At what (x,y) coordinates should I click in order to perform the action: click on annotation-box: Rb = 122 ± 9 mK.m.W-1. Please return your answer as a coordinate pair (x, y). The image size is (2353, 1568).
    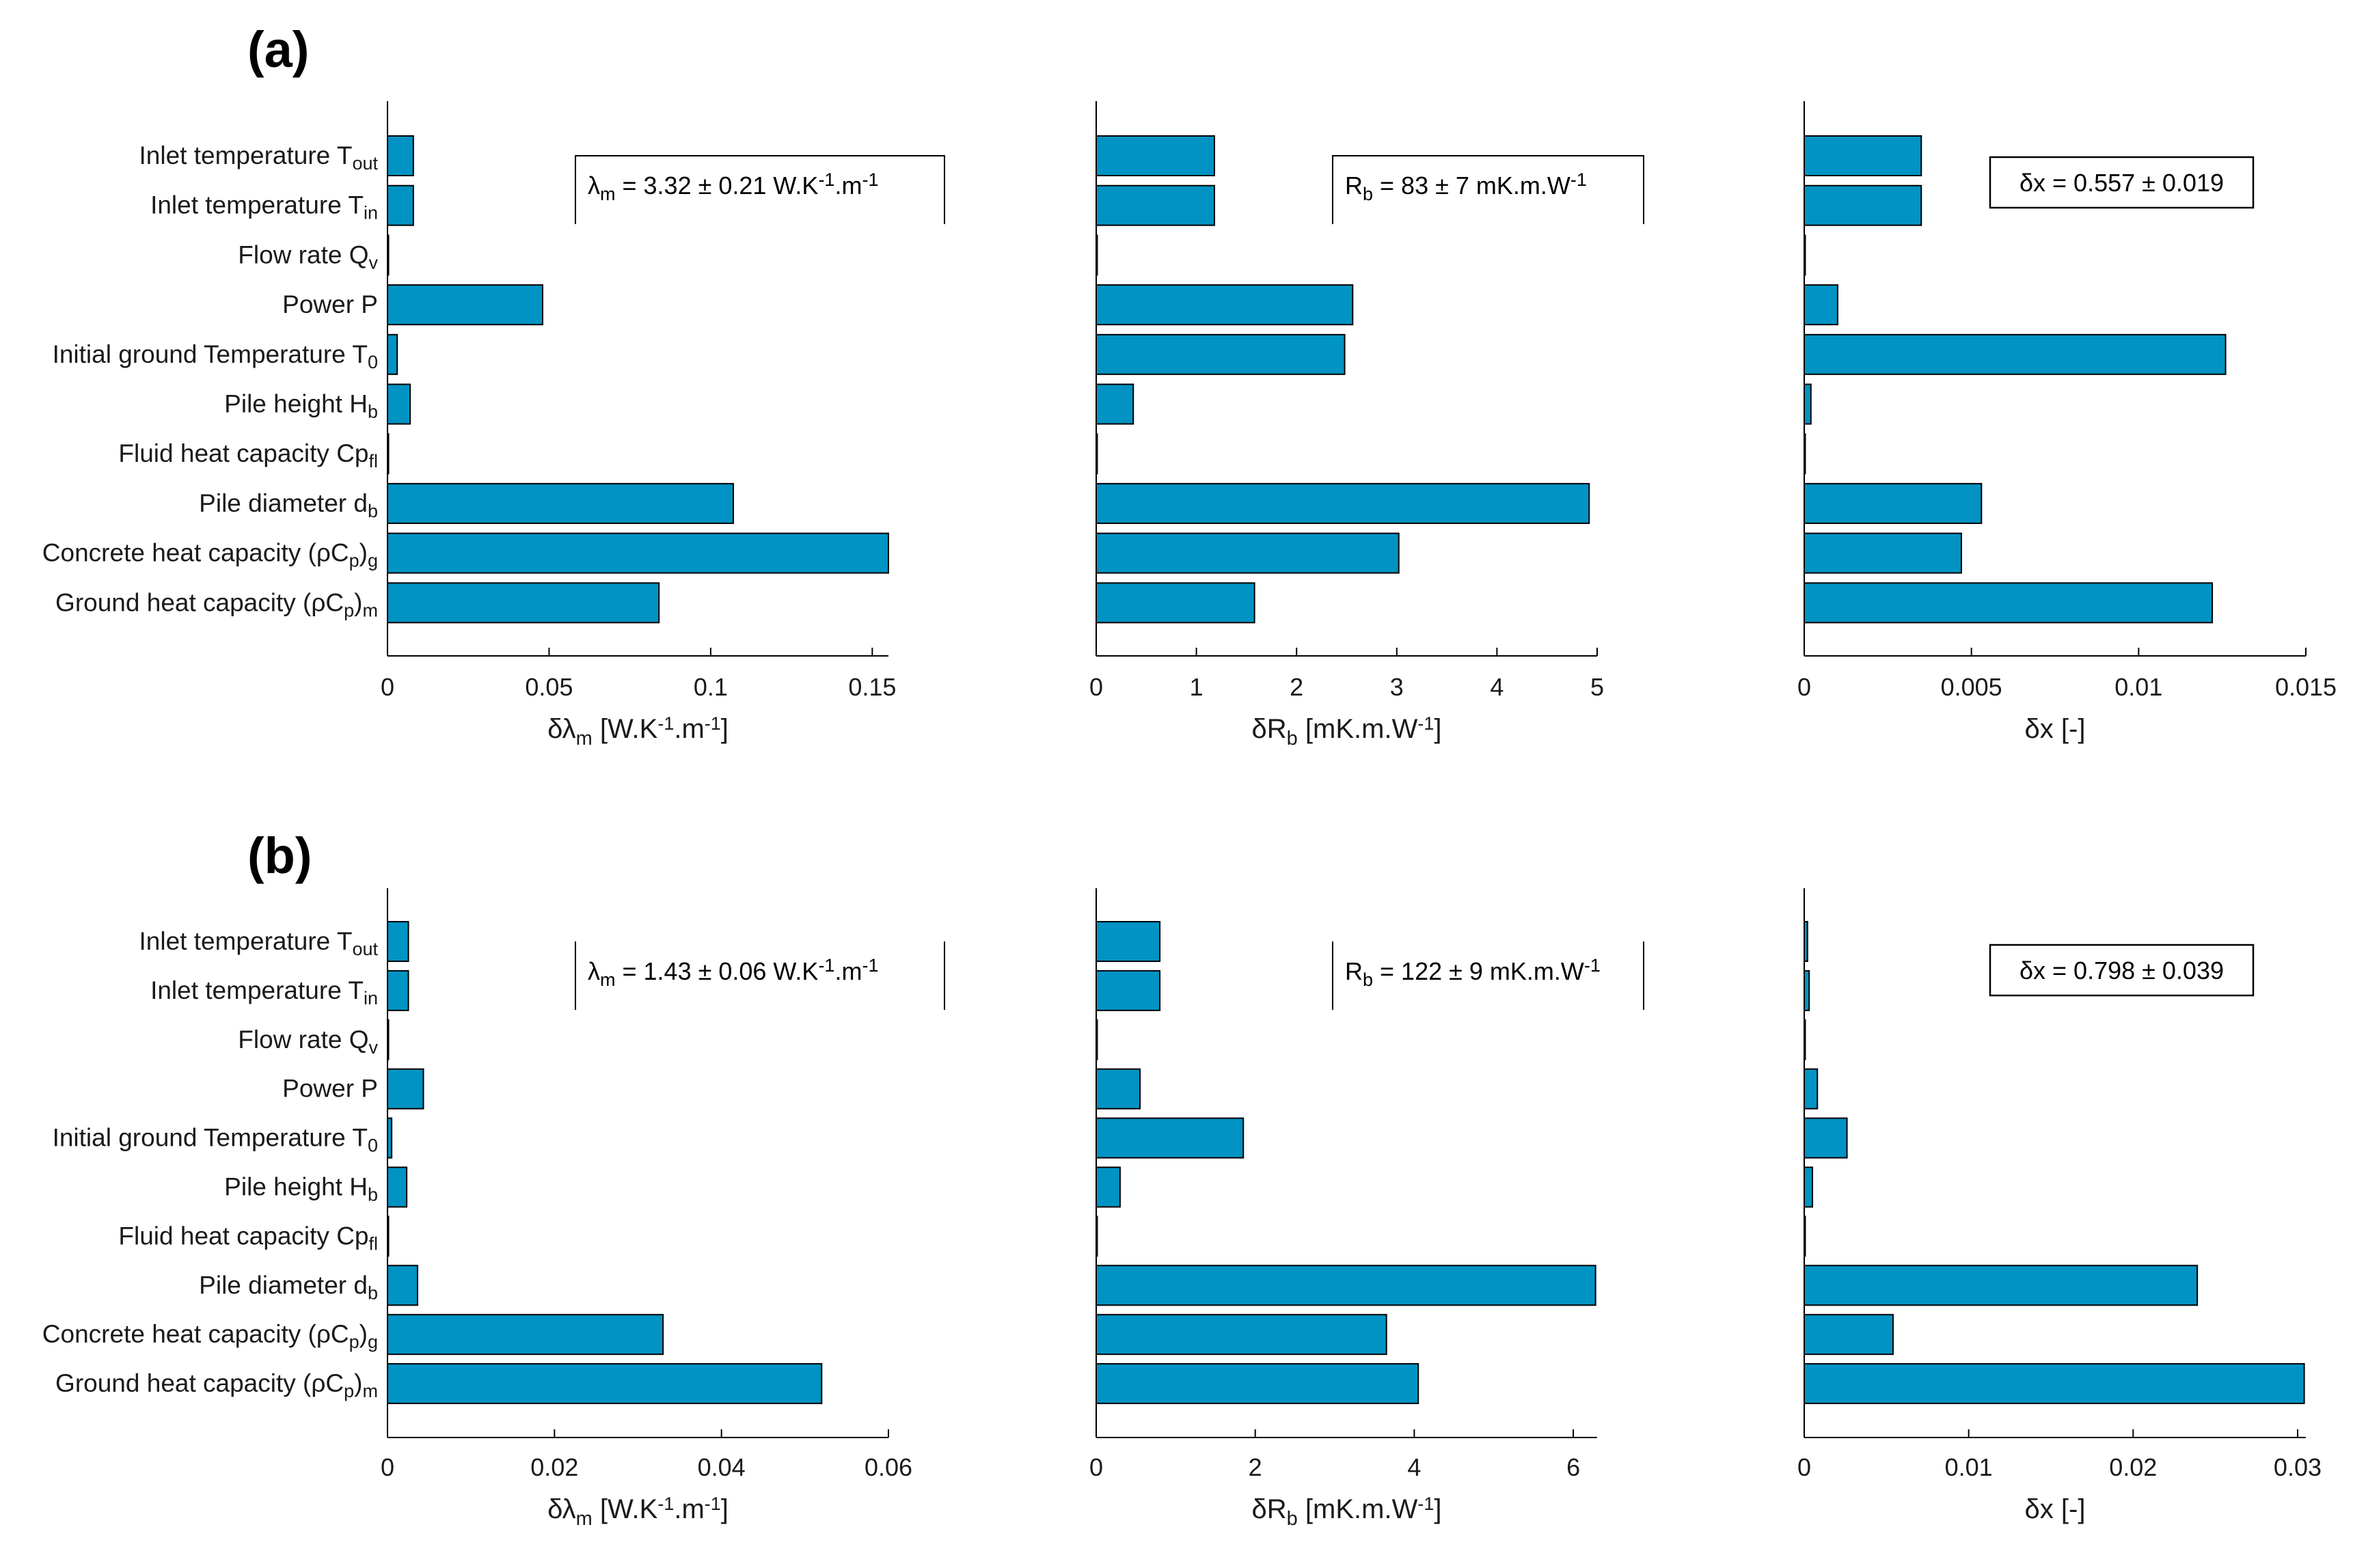
    Looking at the image, I should click on (1488, 976).